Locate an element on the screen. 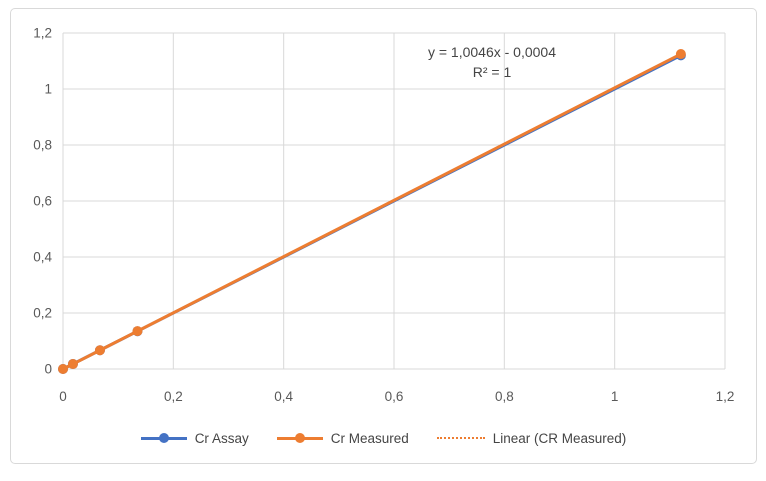 The image size is (766, 481). legend-item-linear-trendline: Linear (CR Measured) is located at coordinates (531, 438).